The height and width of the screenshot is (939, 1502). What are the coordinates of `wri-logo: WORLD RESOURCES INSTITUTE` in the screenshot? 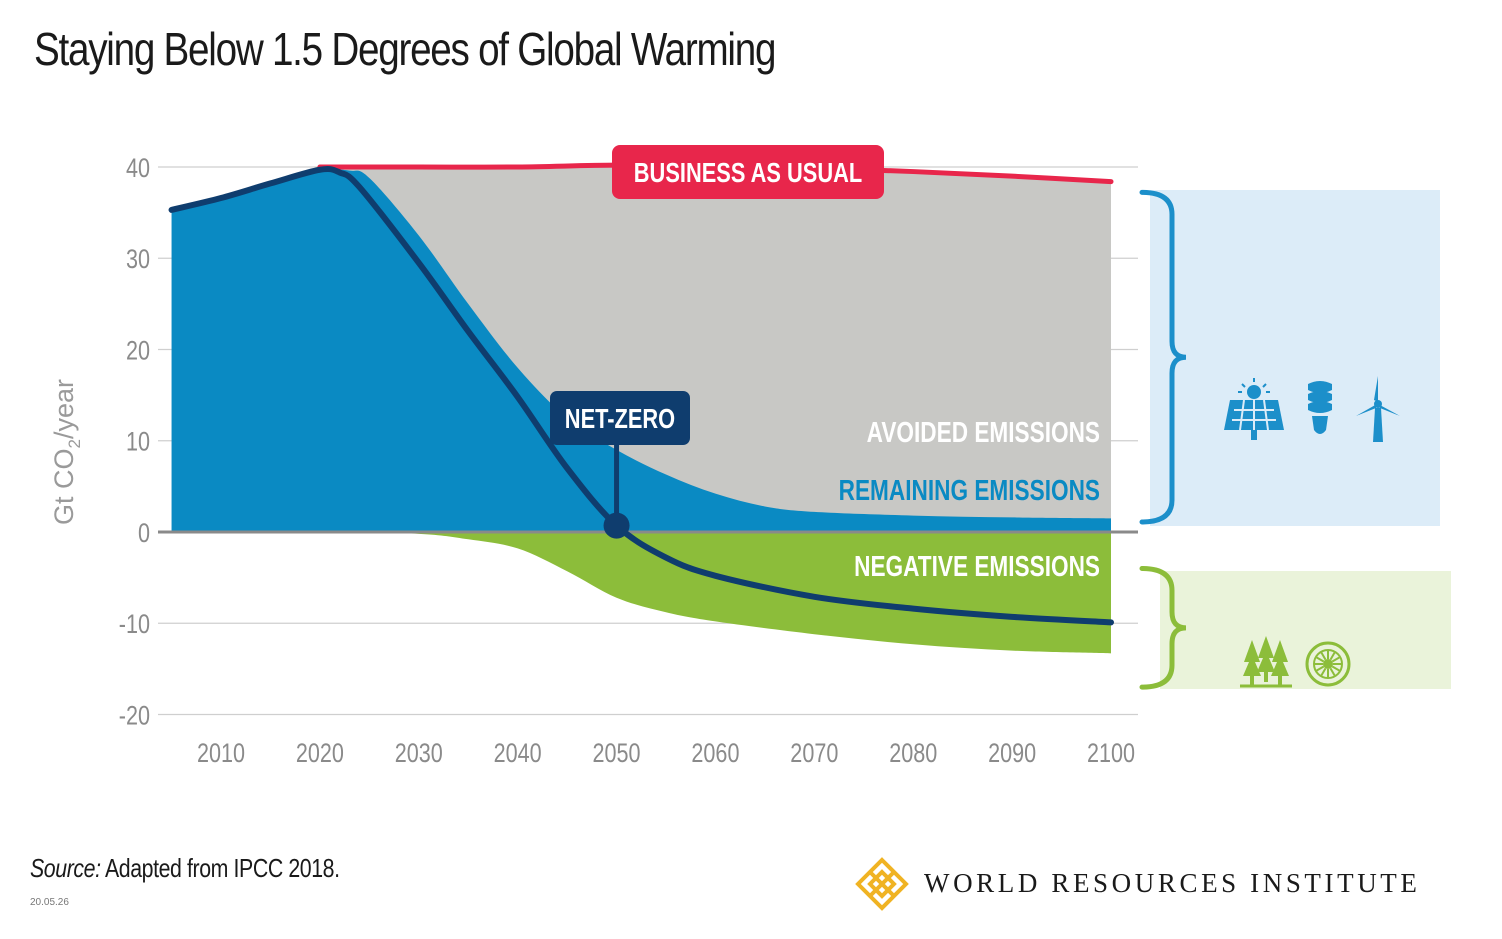 It's located at (1162, 884).